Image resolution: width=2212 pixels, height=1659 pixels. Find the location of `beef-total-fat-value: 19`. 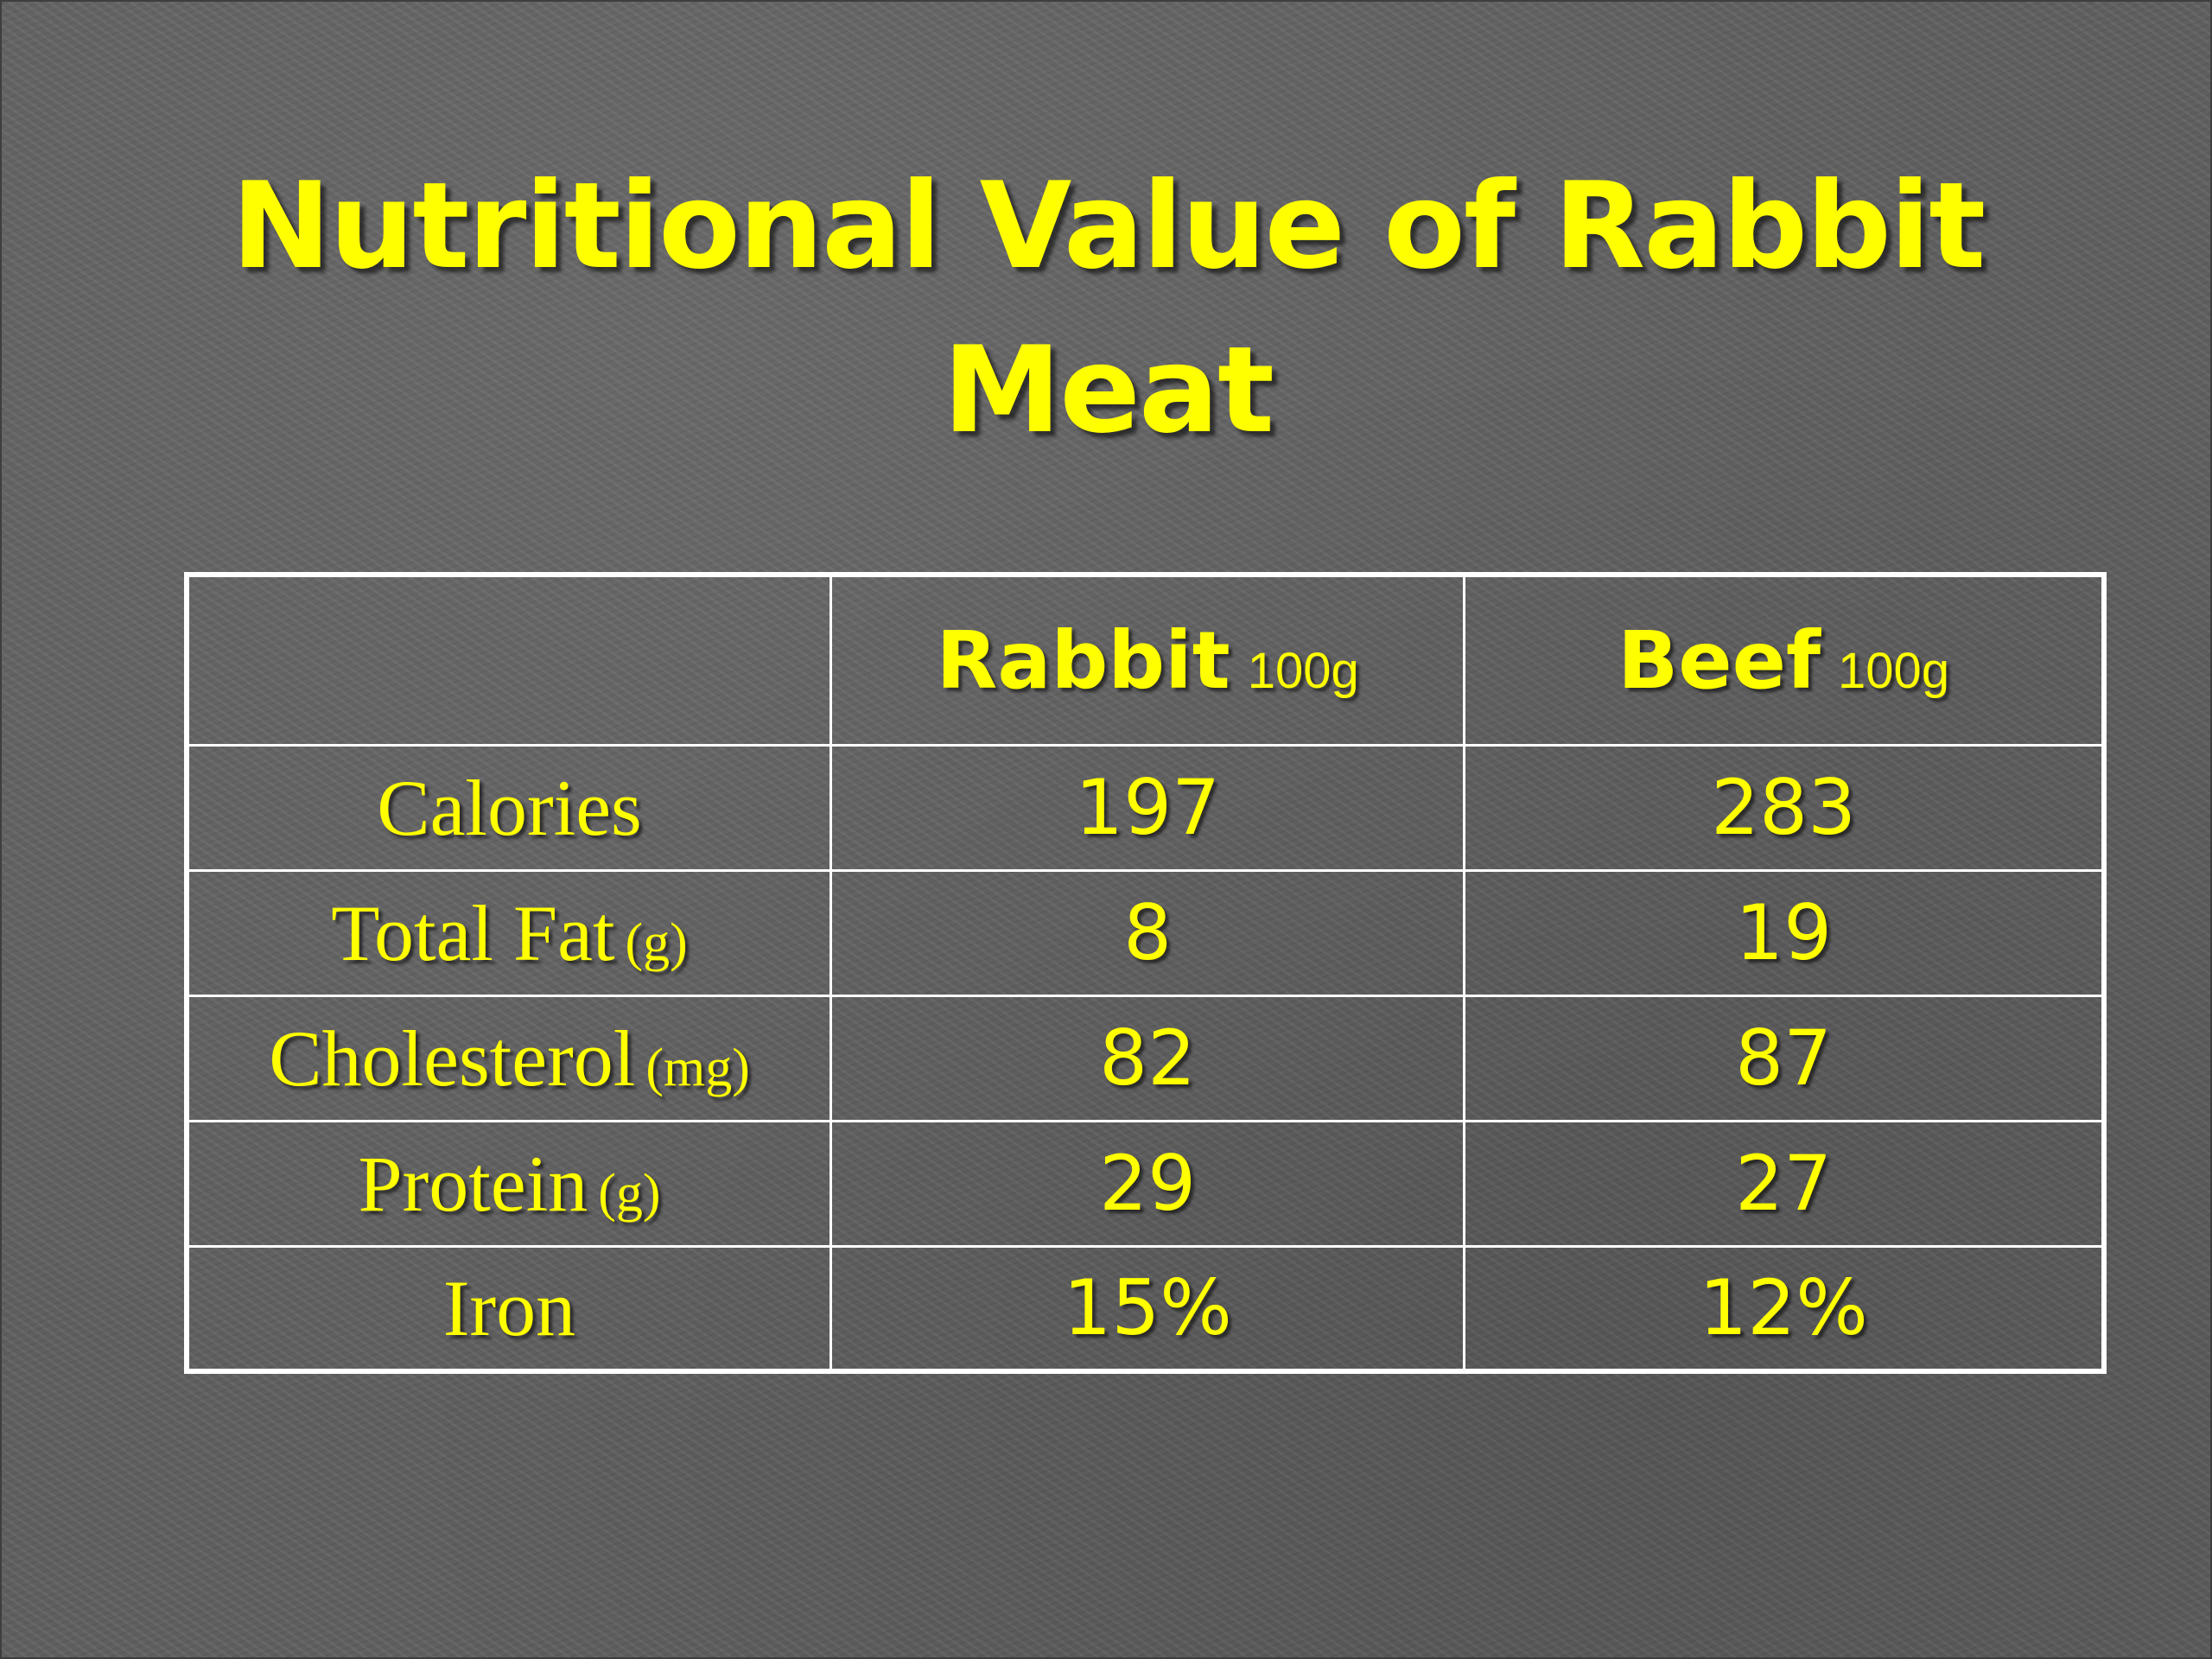

beef-total-fat-value: 19 is located at coordinates (1784, 932).